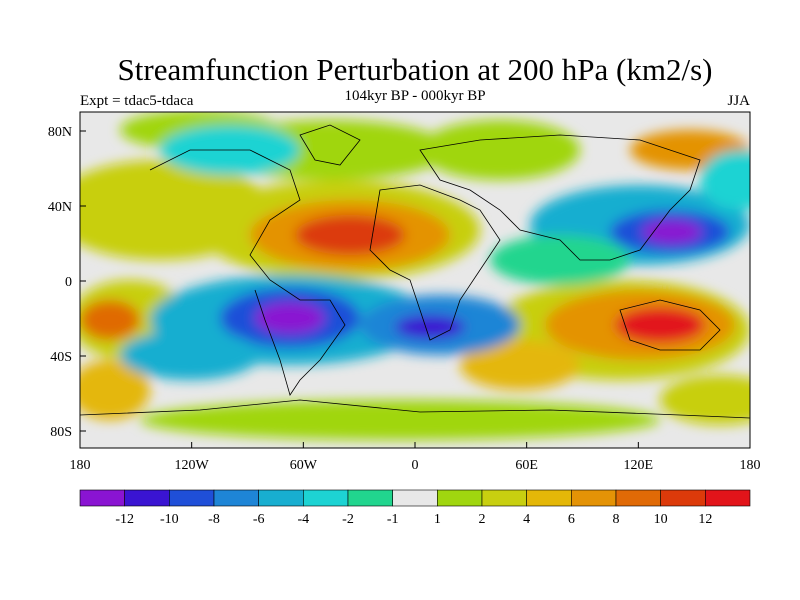  Describe the element at coordinates (526, 519) in the screenshot. I see `colorbar-label: 4` at that location.